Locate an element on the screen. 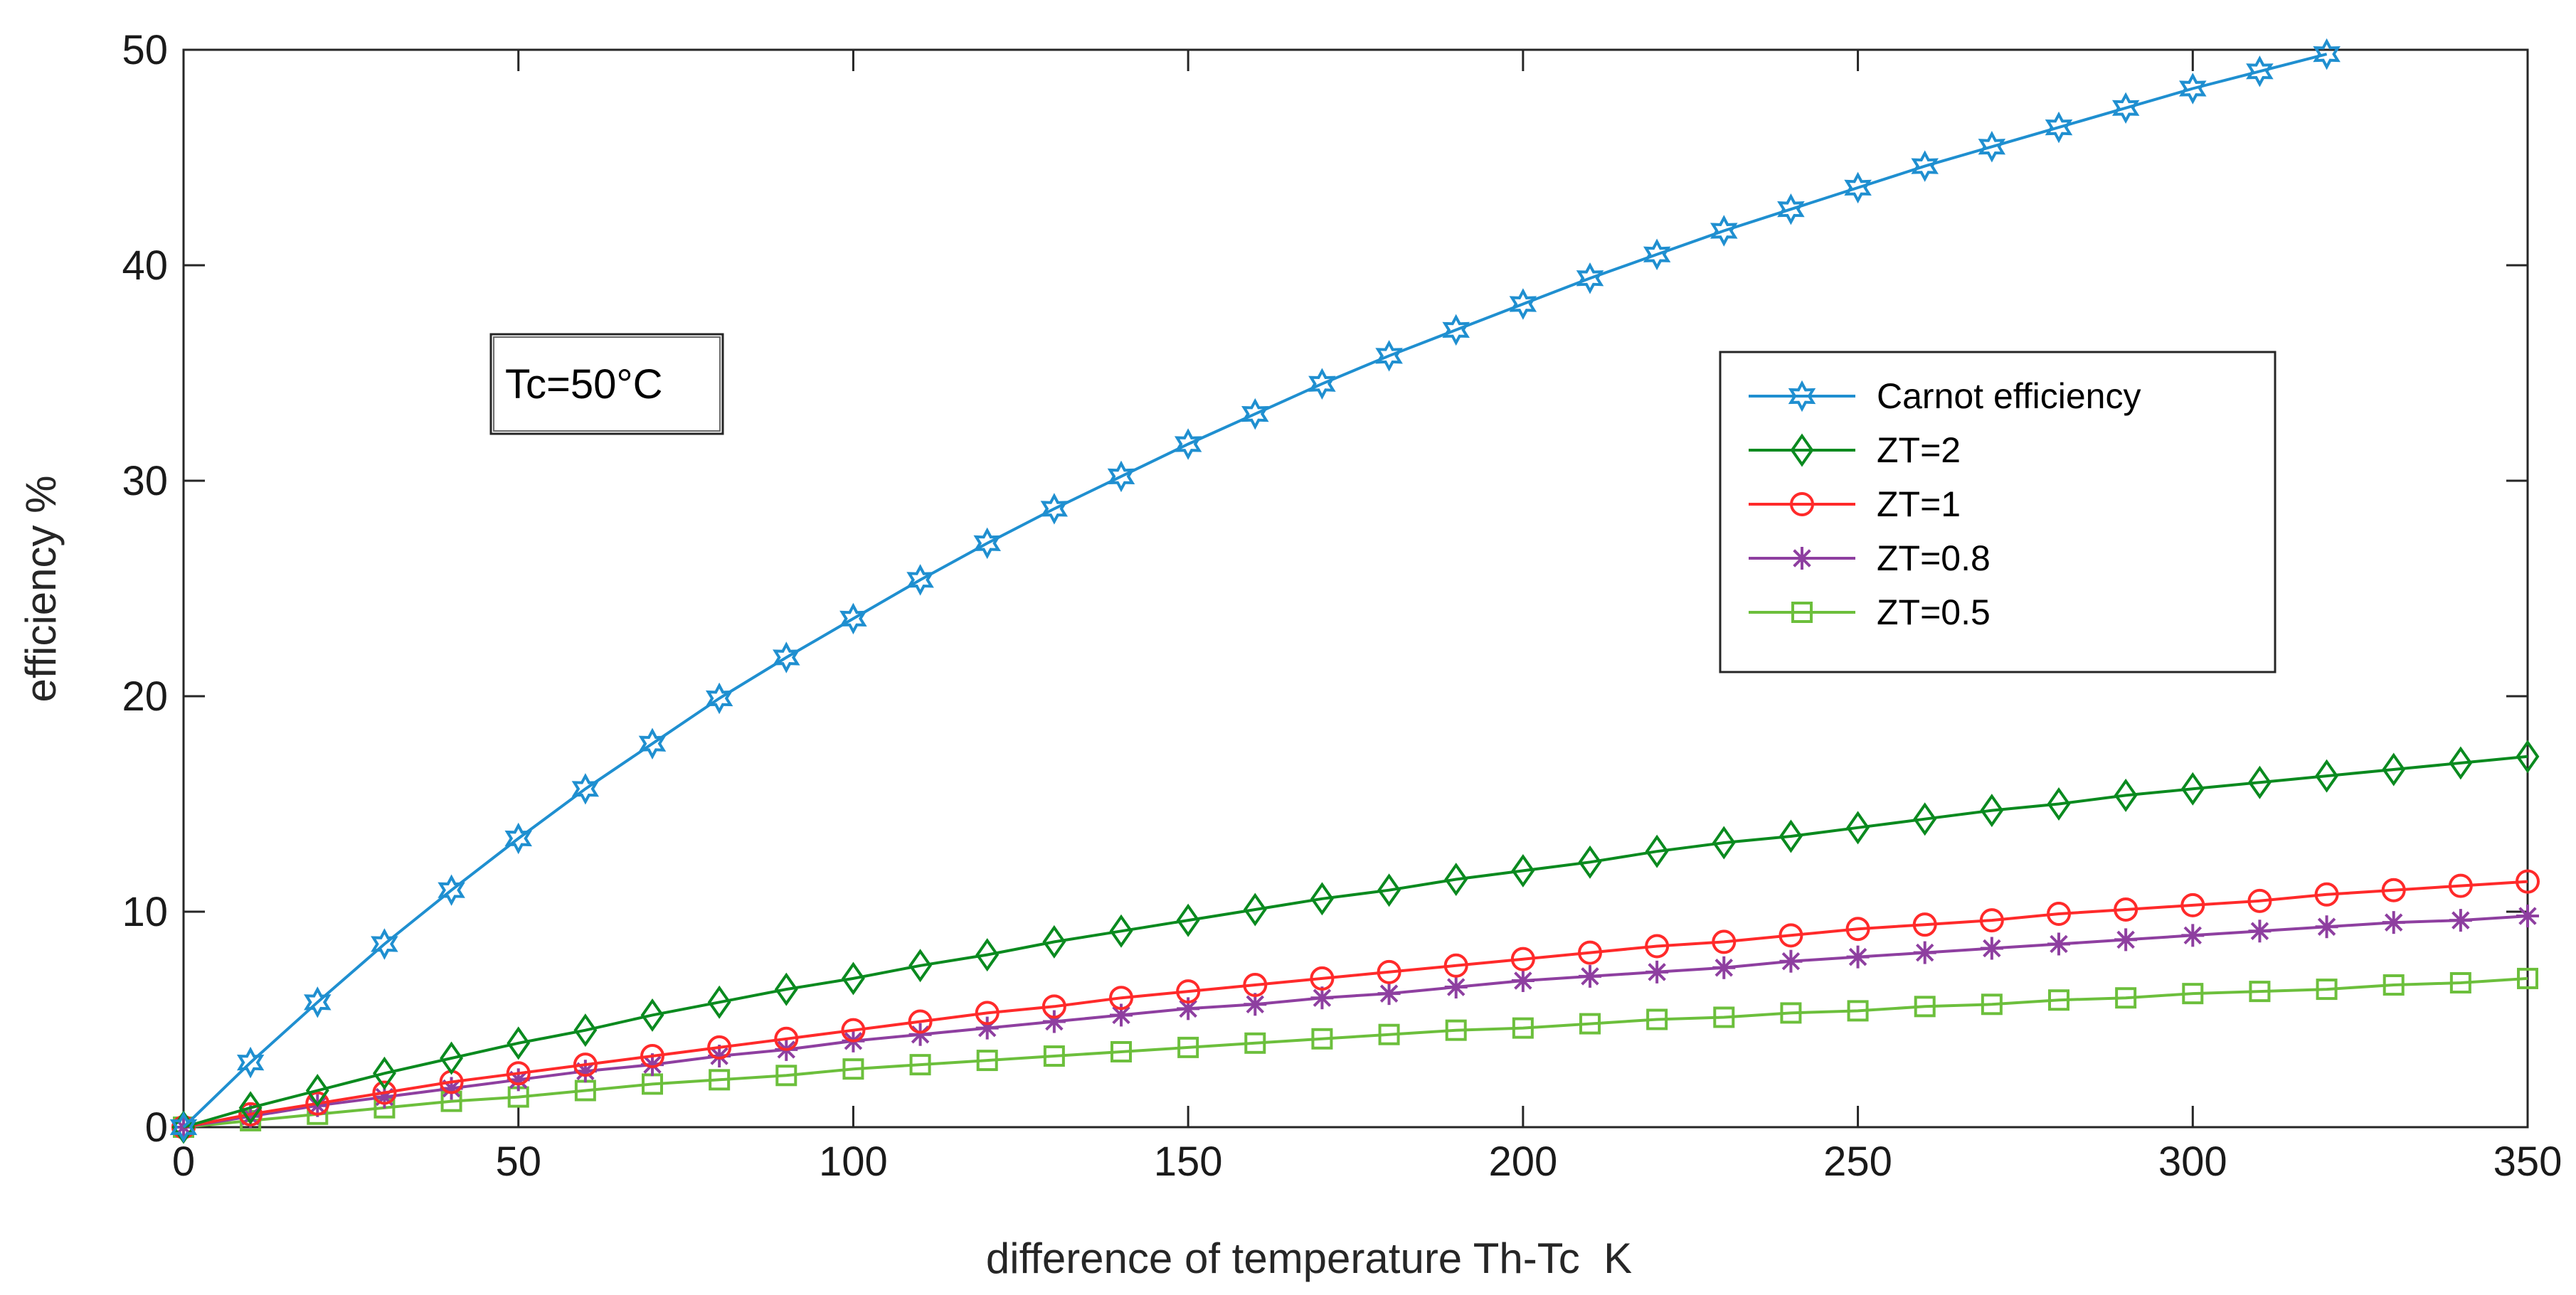  annotation-text: Tc=50°C is located at coordinates (583, 384).